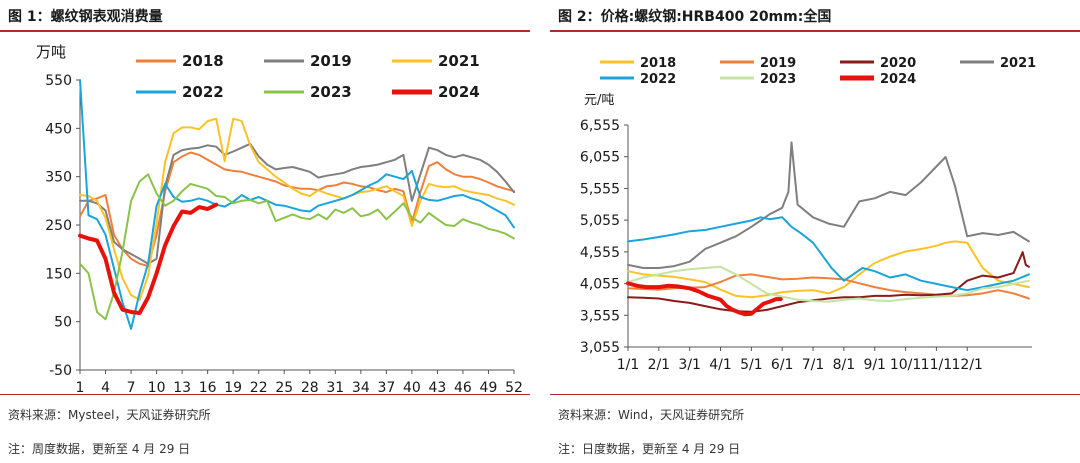  Describe the element at coordinates (51, 52) in the screenshot. I see `y-axis-unit: 万吨` at that location.